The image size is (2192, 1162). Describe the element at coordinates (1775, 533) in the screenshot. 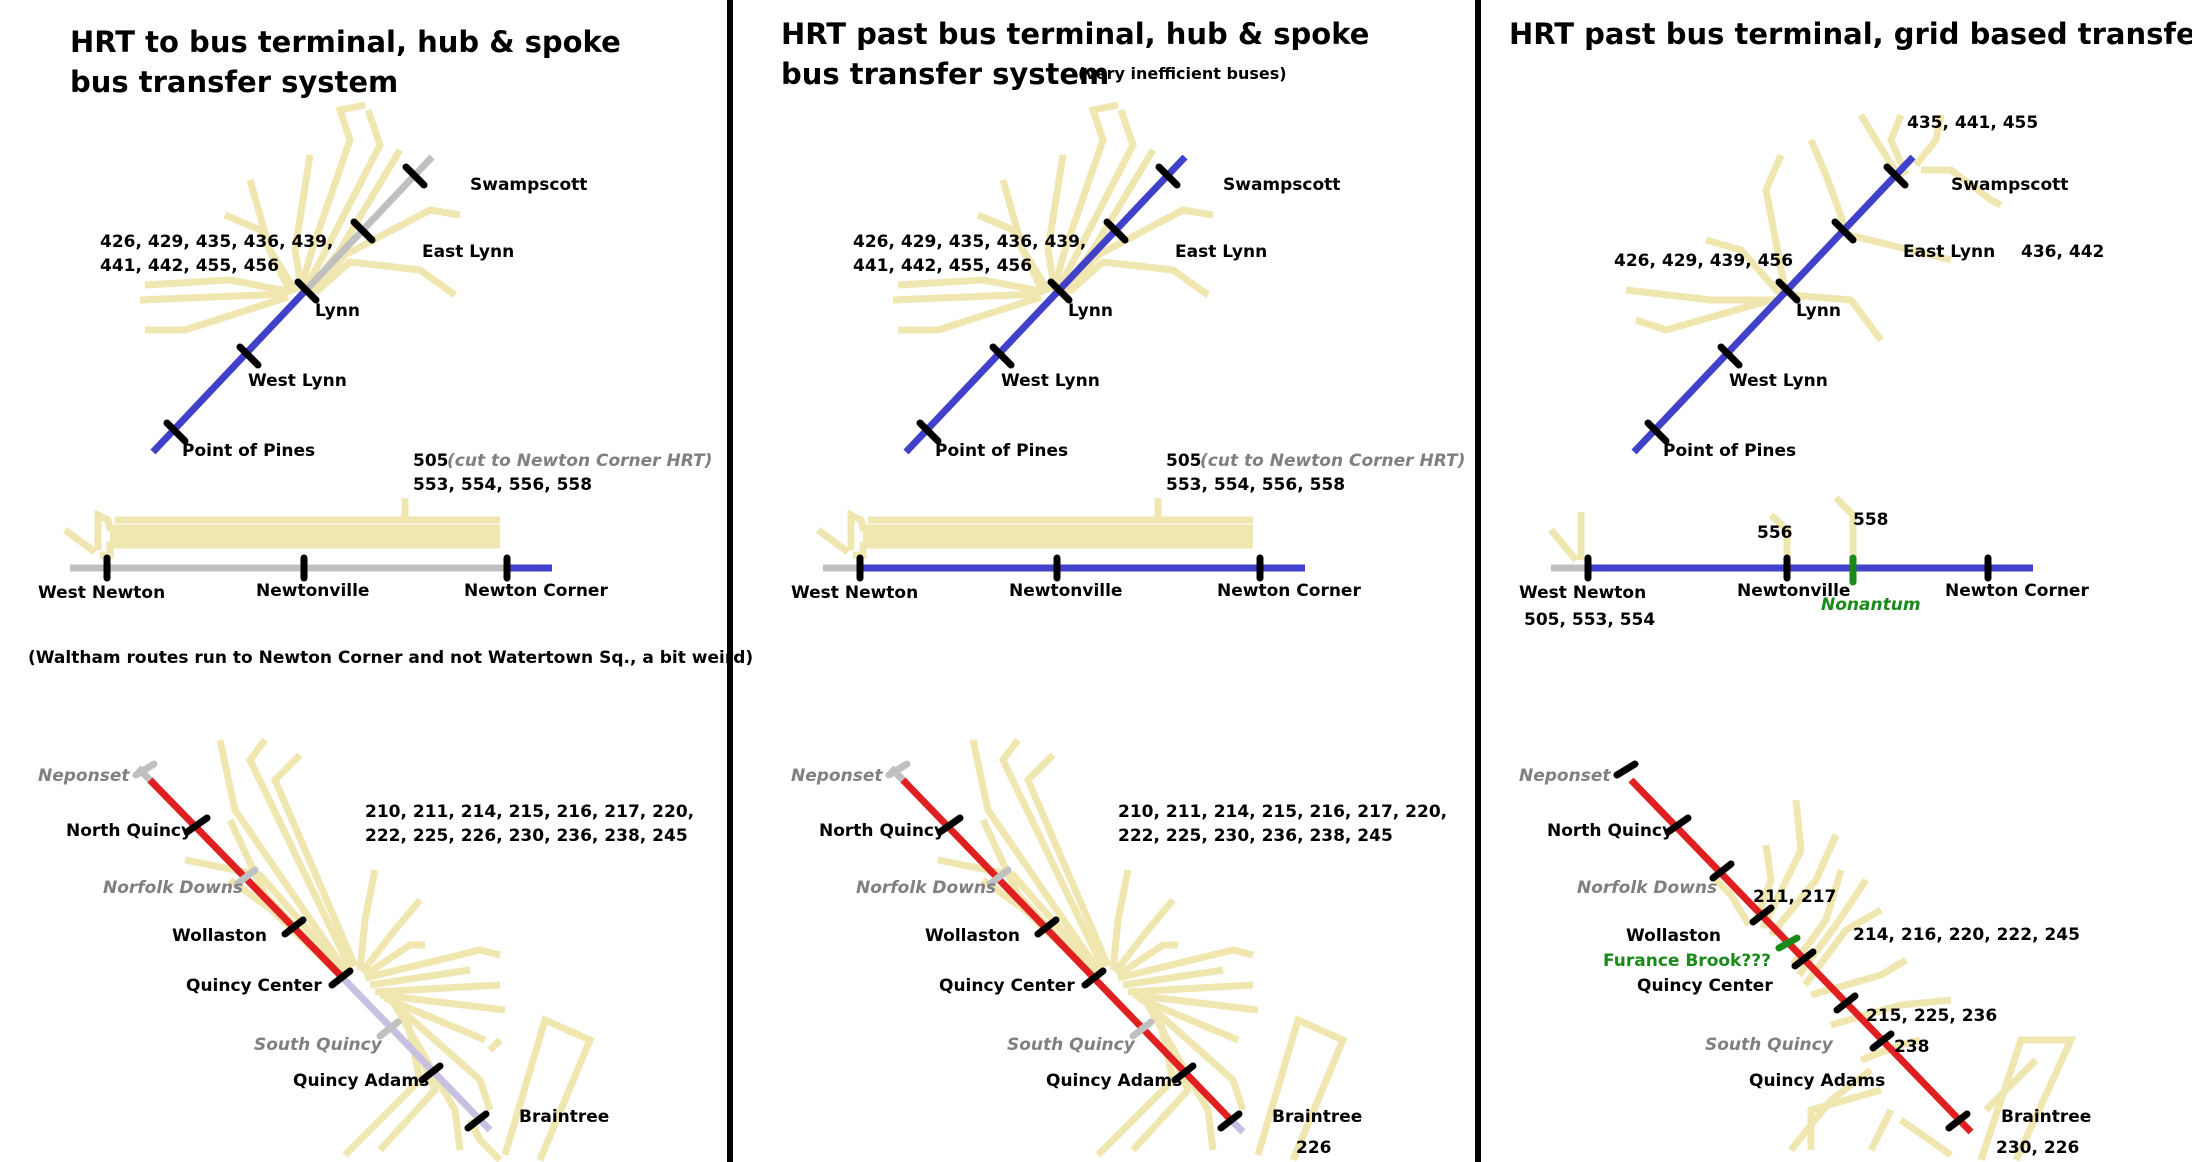

I see `route-556-label: 556` at that location.